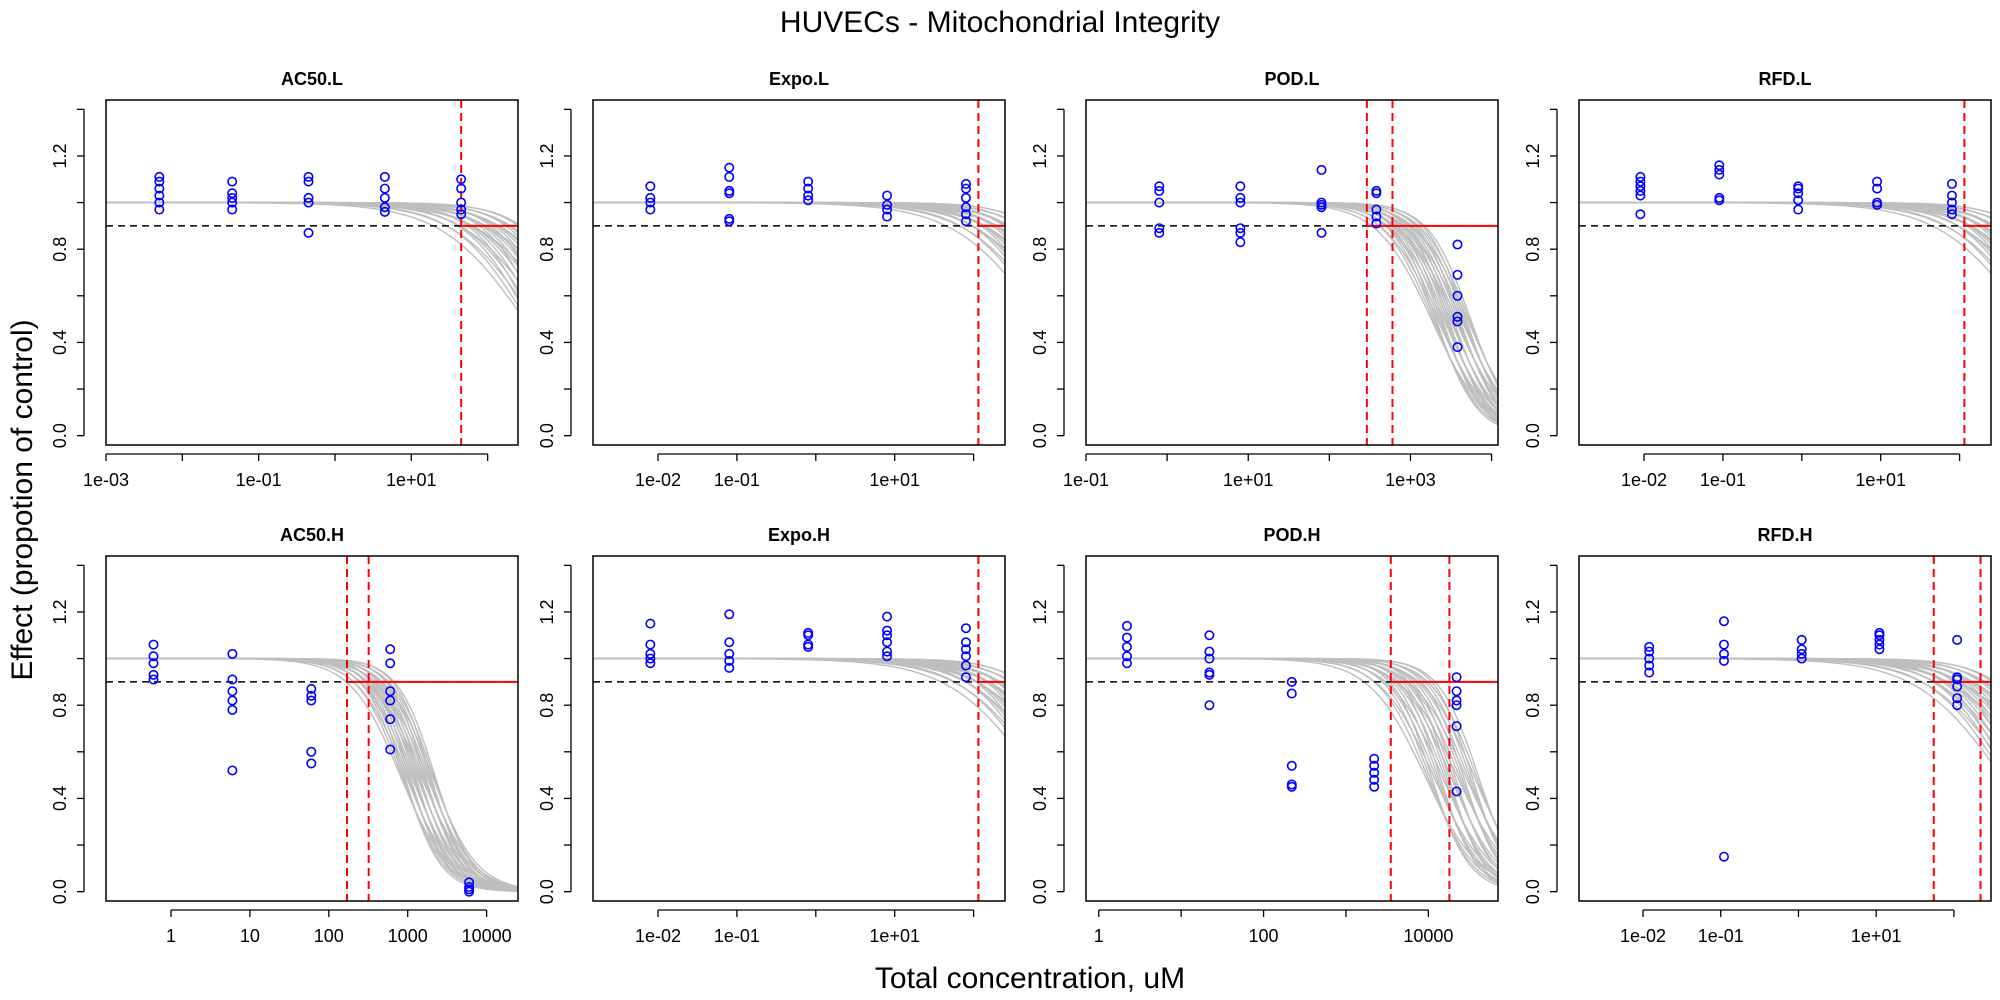 This screenshot has width=2000, height=1000. I want to click on plot-frame, so click(1785, 728).